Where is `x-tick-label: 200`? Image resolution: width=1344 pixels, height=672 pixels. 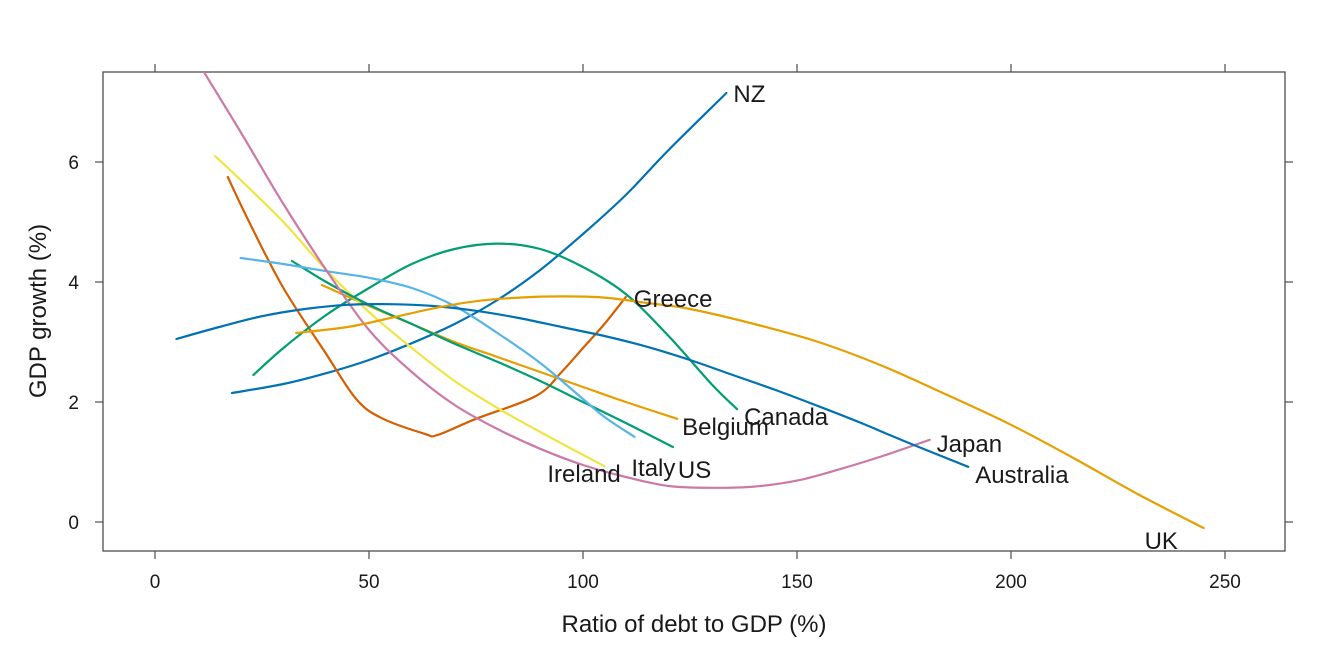
x-tick-label: 200 is located at coordinates (1011, 582).